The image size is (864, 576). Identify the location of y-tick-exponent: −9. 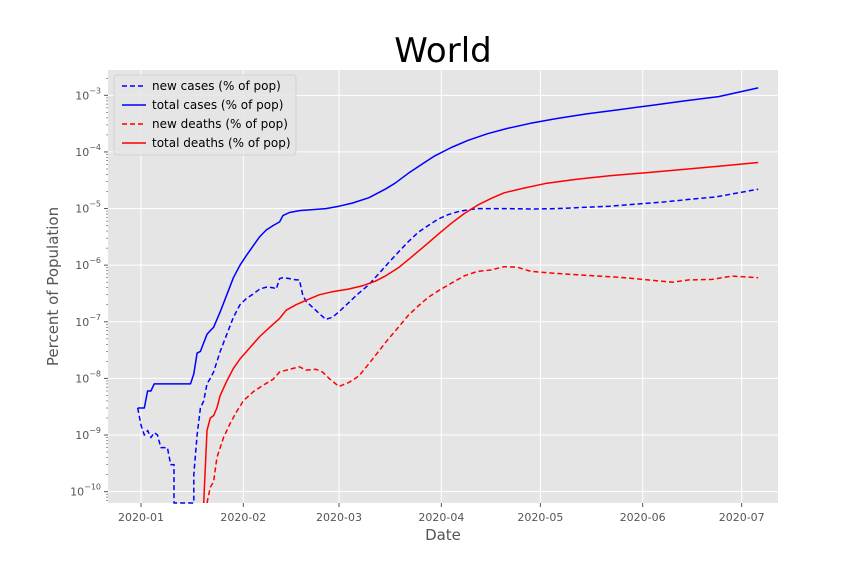
(95, 430).